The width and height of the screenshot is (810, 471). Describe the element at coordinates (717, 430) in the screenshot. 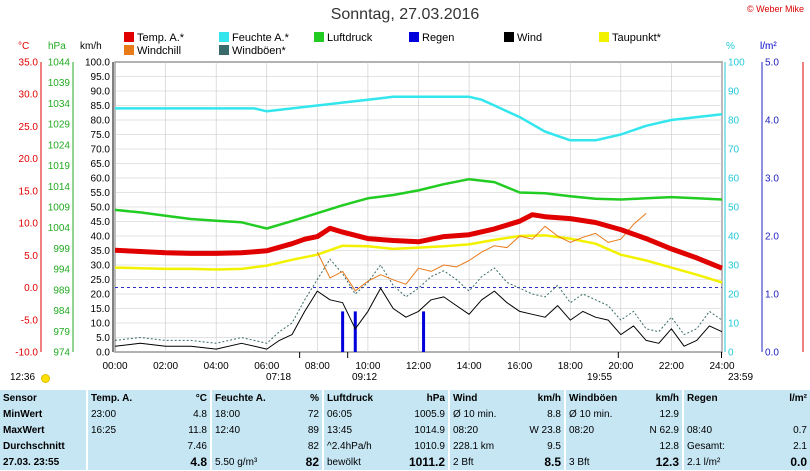

I see `stats-cell: 08:40` at that location.